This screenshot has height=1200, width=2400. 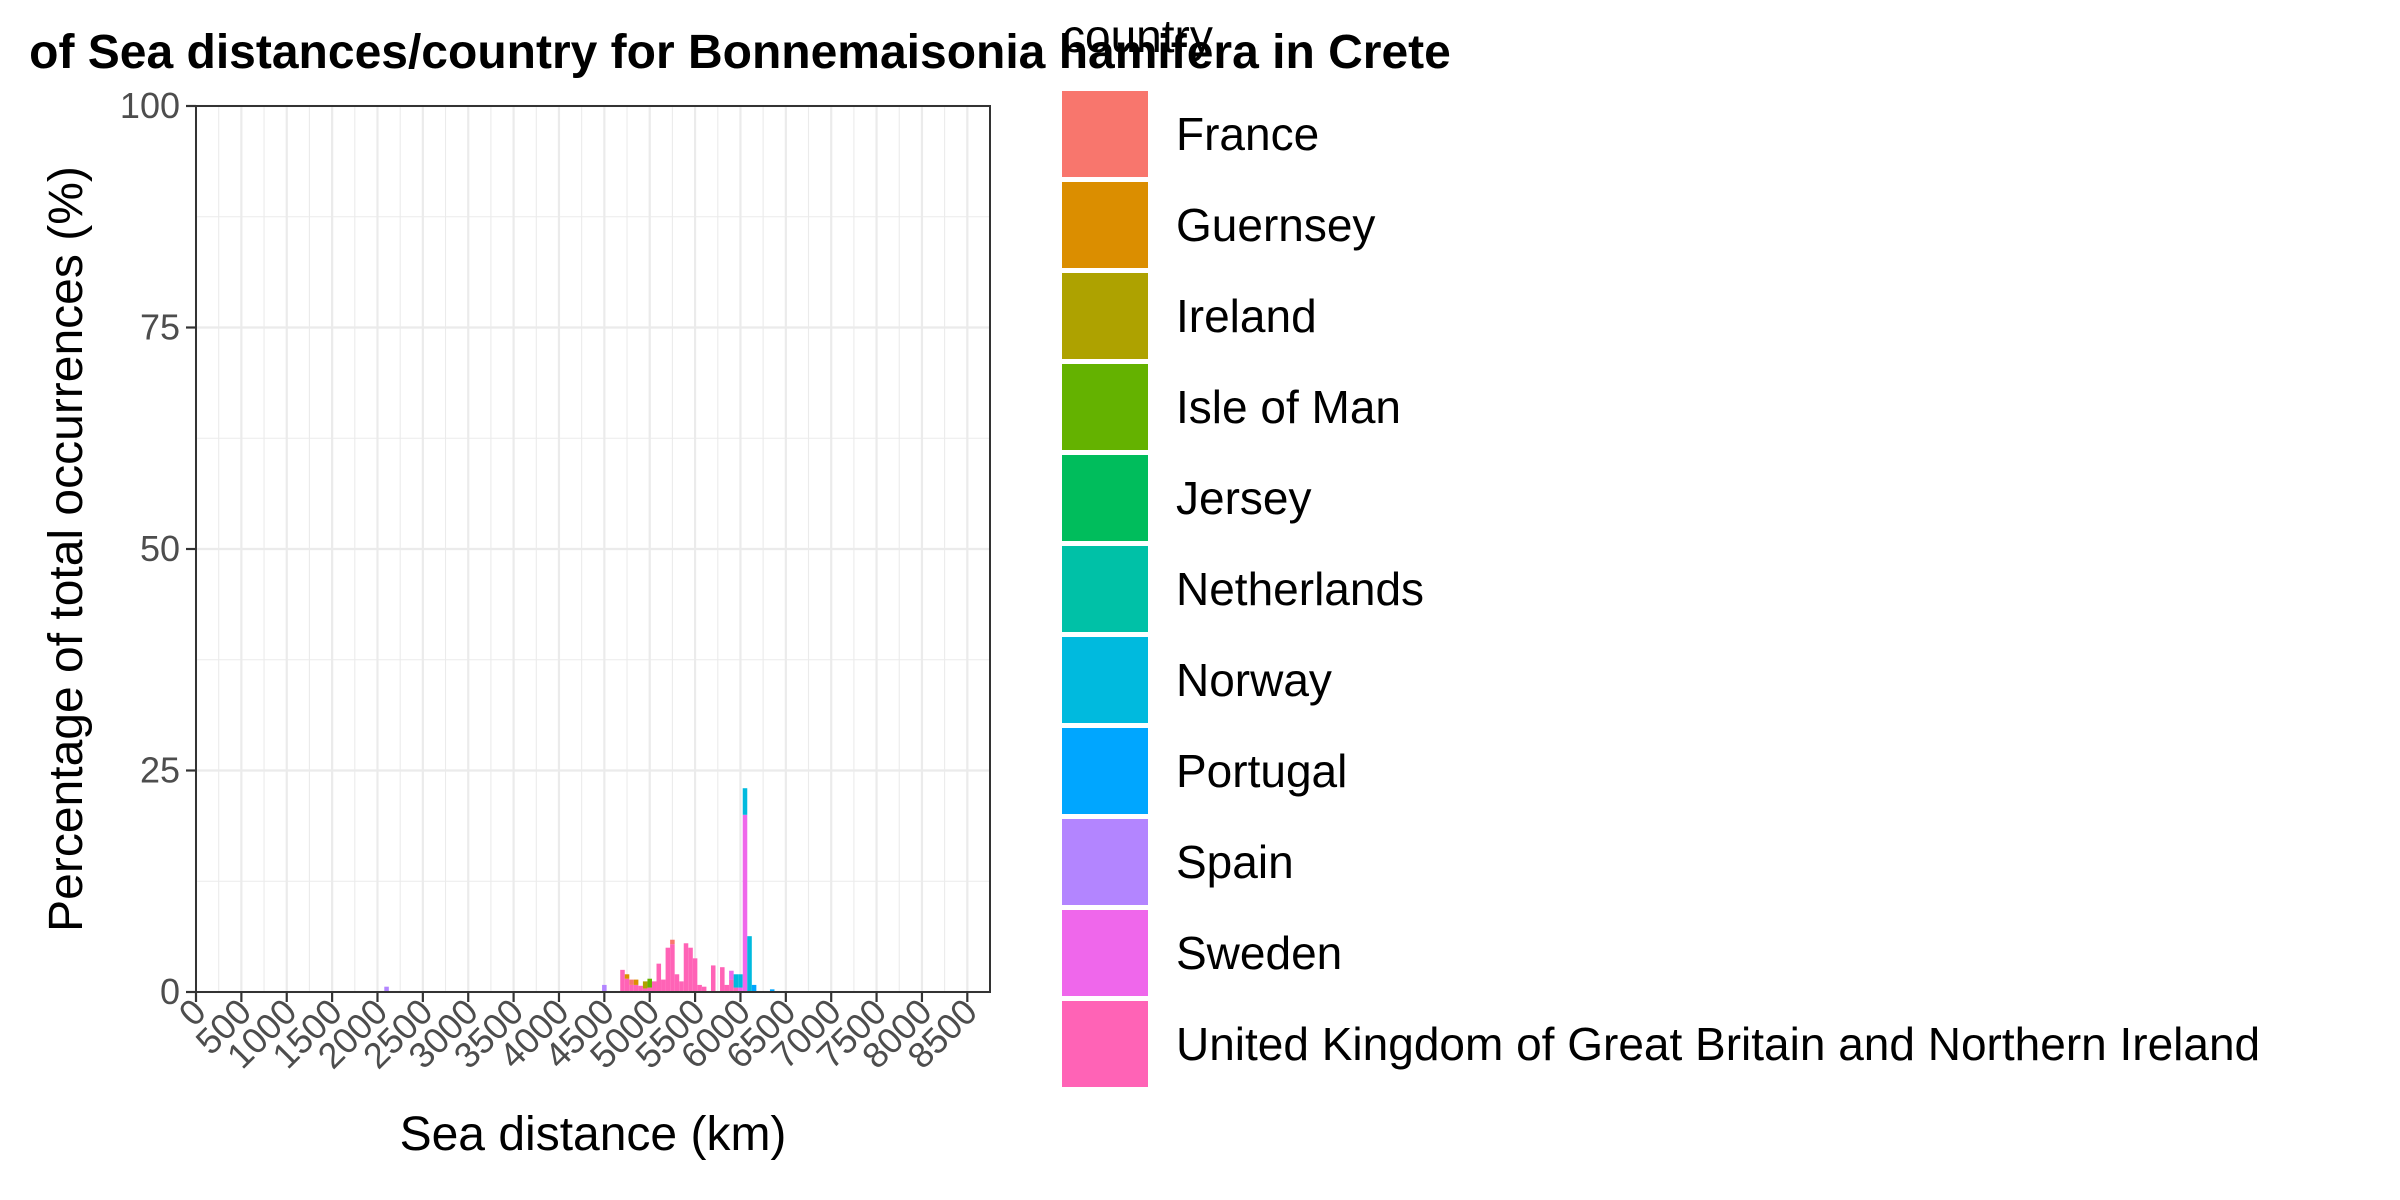 I want to click on y-tick-label: 75, so click(x=160, y=327).